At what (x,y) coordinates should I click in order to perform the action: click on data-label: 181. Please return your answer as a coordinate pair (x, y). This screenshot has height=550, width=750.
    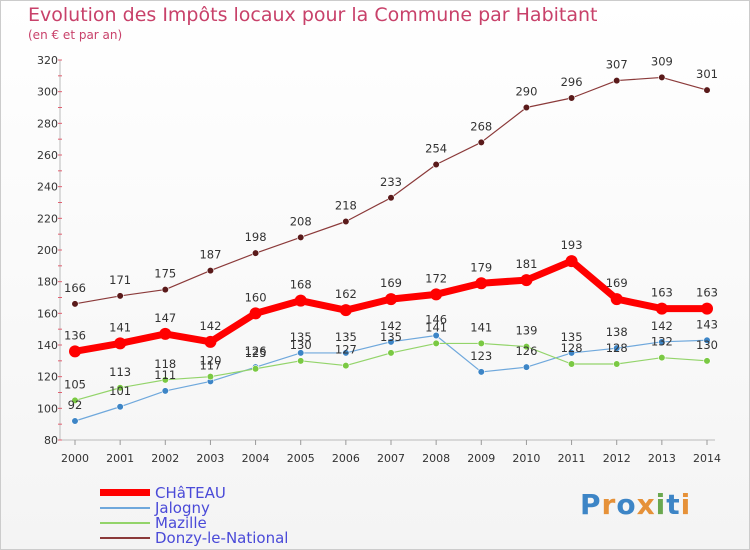
    Looking at the image, I should click on (526, 264).